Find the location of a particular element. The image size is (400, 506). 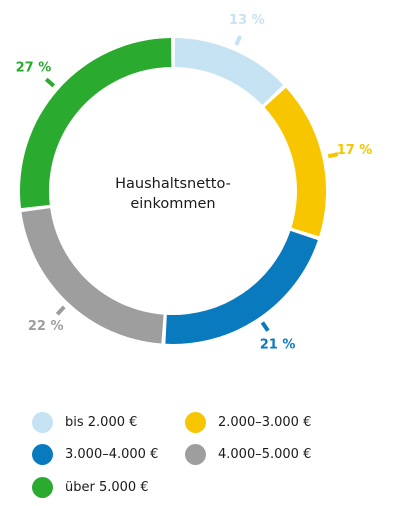

legend-label: 4.000–5.000 € is located at coordinates (265, 454).